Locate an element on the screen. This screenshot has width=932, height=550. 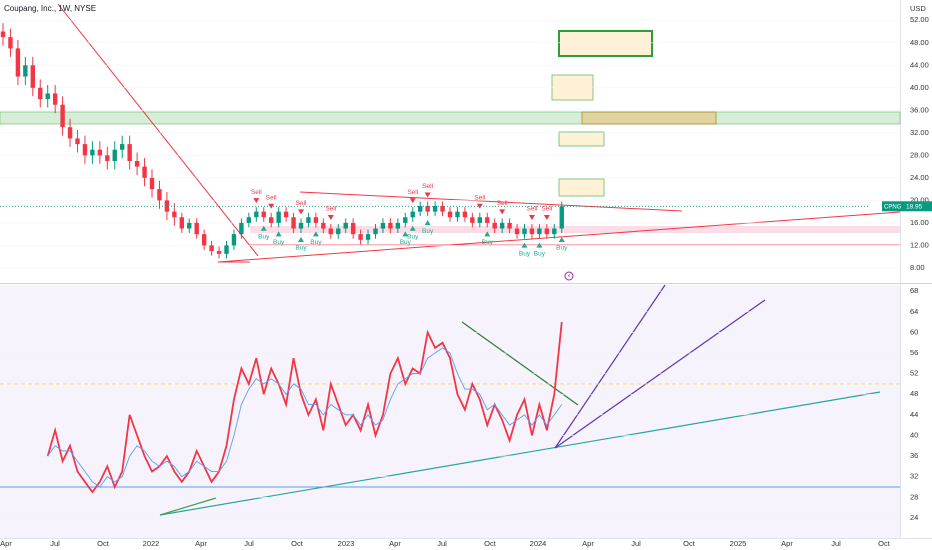
y-tick-label: 24.00 is located at coordinates (919, 177).